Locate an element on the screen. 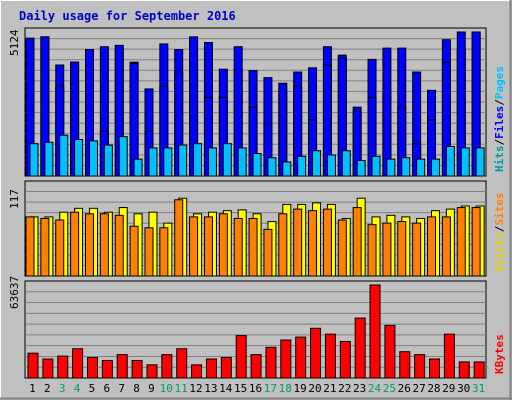 This screenshot has height=400, width=512. day-label-9: 9 is located at coordinates (151, 388).